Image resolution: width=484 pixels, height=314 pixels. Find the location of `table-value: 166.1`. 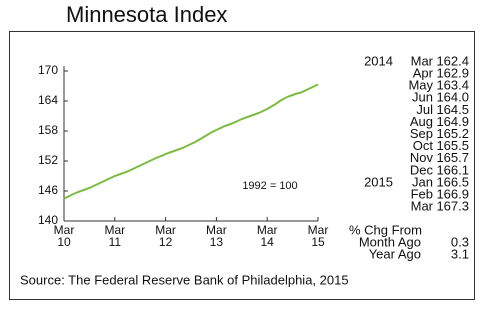

table-value: 166.1 is located at coordinates (452, 169).